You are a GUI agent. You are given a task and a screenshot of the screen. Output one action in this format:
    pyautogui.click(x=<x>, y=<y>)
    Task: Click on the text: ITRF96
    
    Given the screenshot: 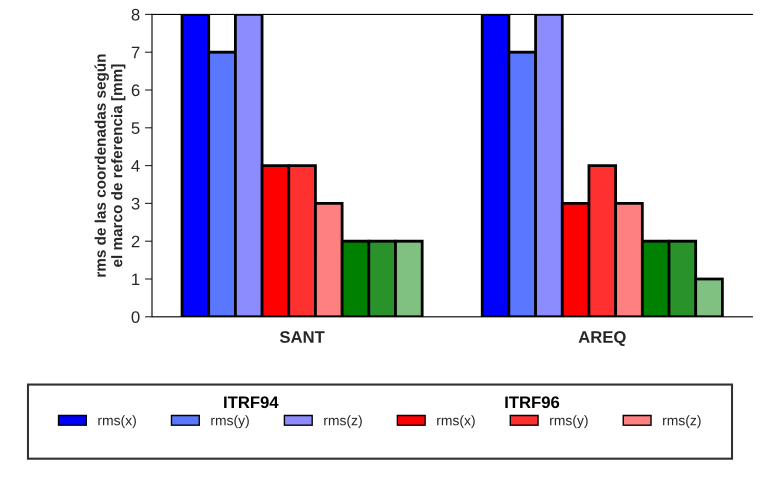 What is the action you would take?
    pyautogui.click(x=532, y=402)
    